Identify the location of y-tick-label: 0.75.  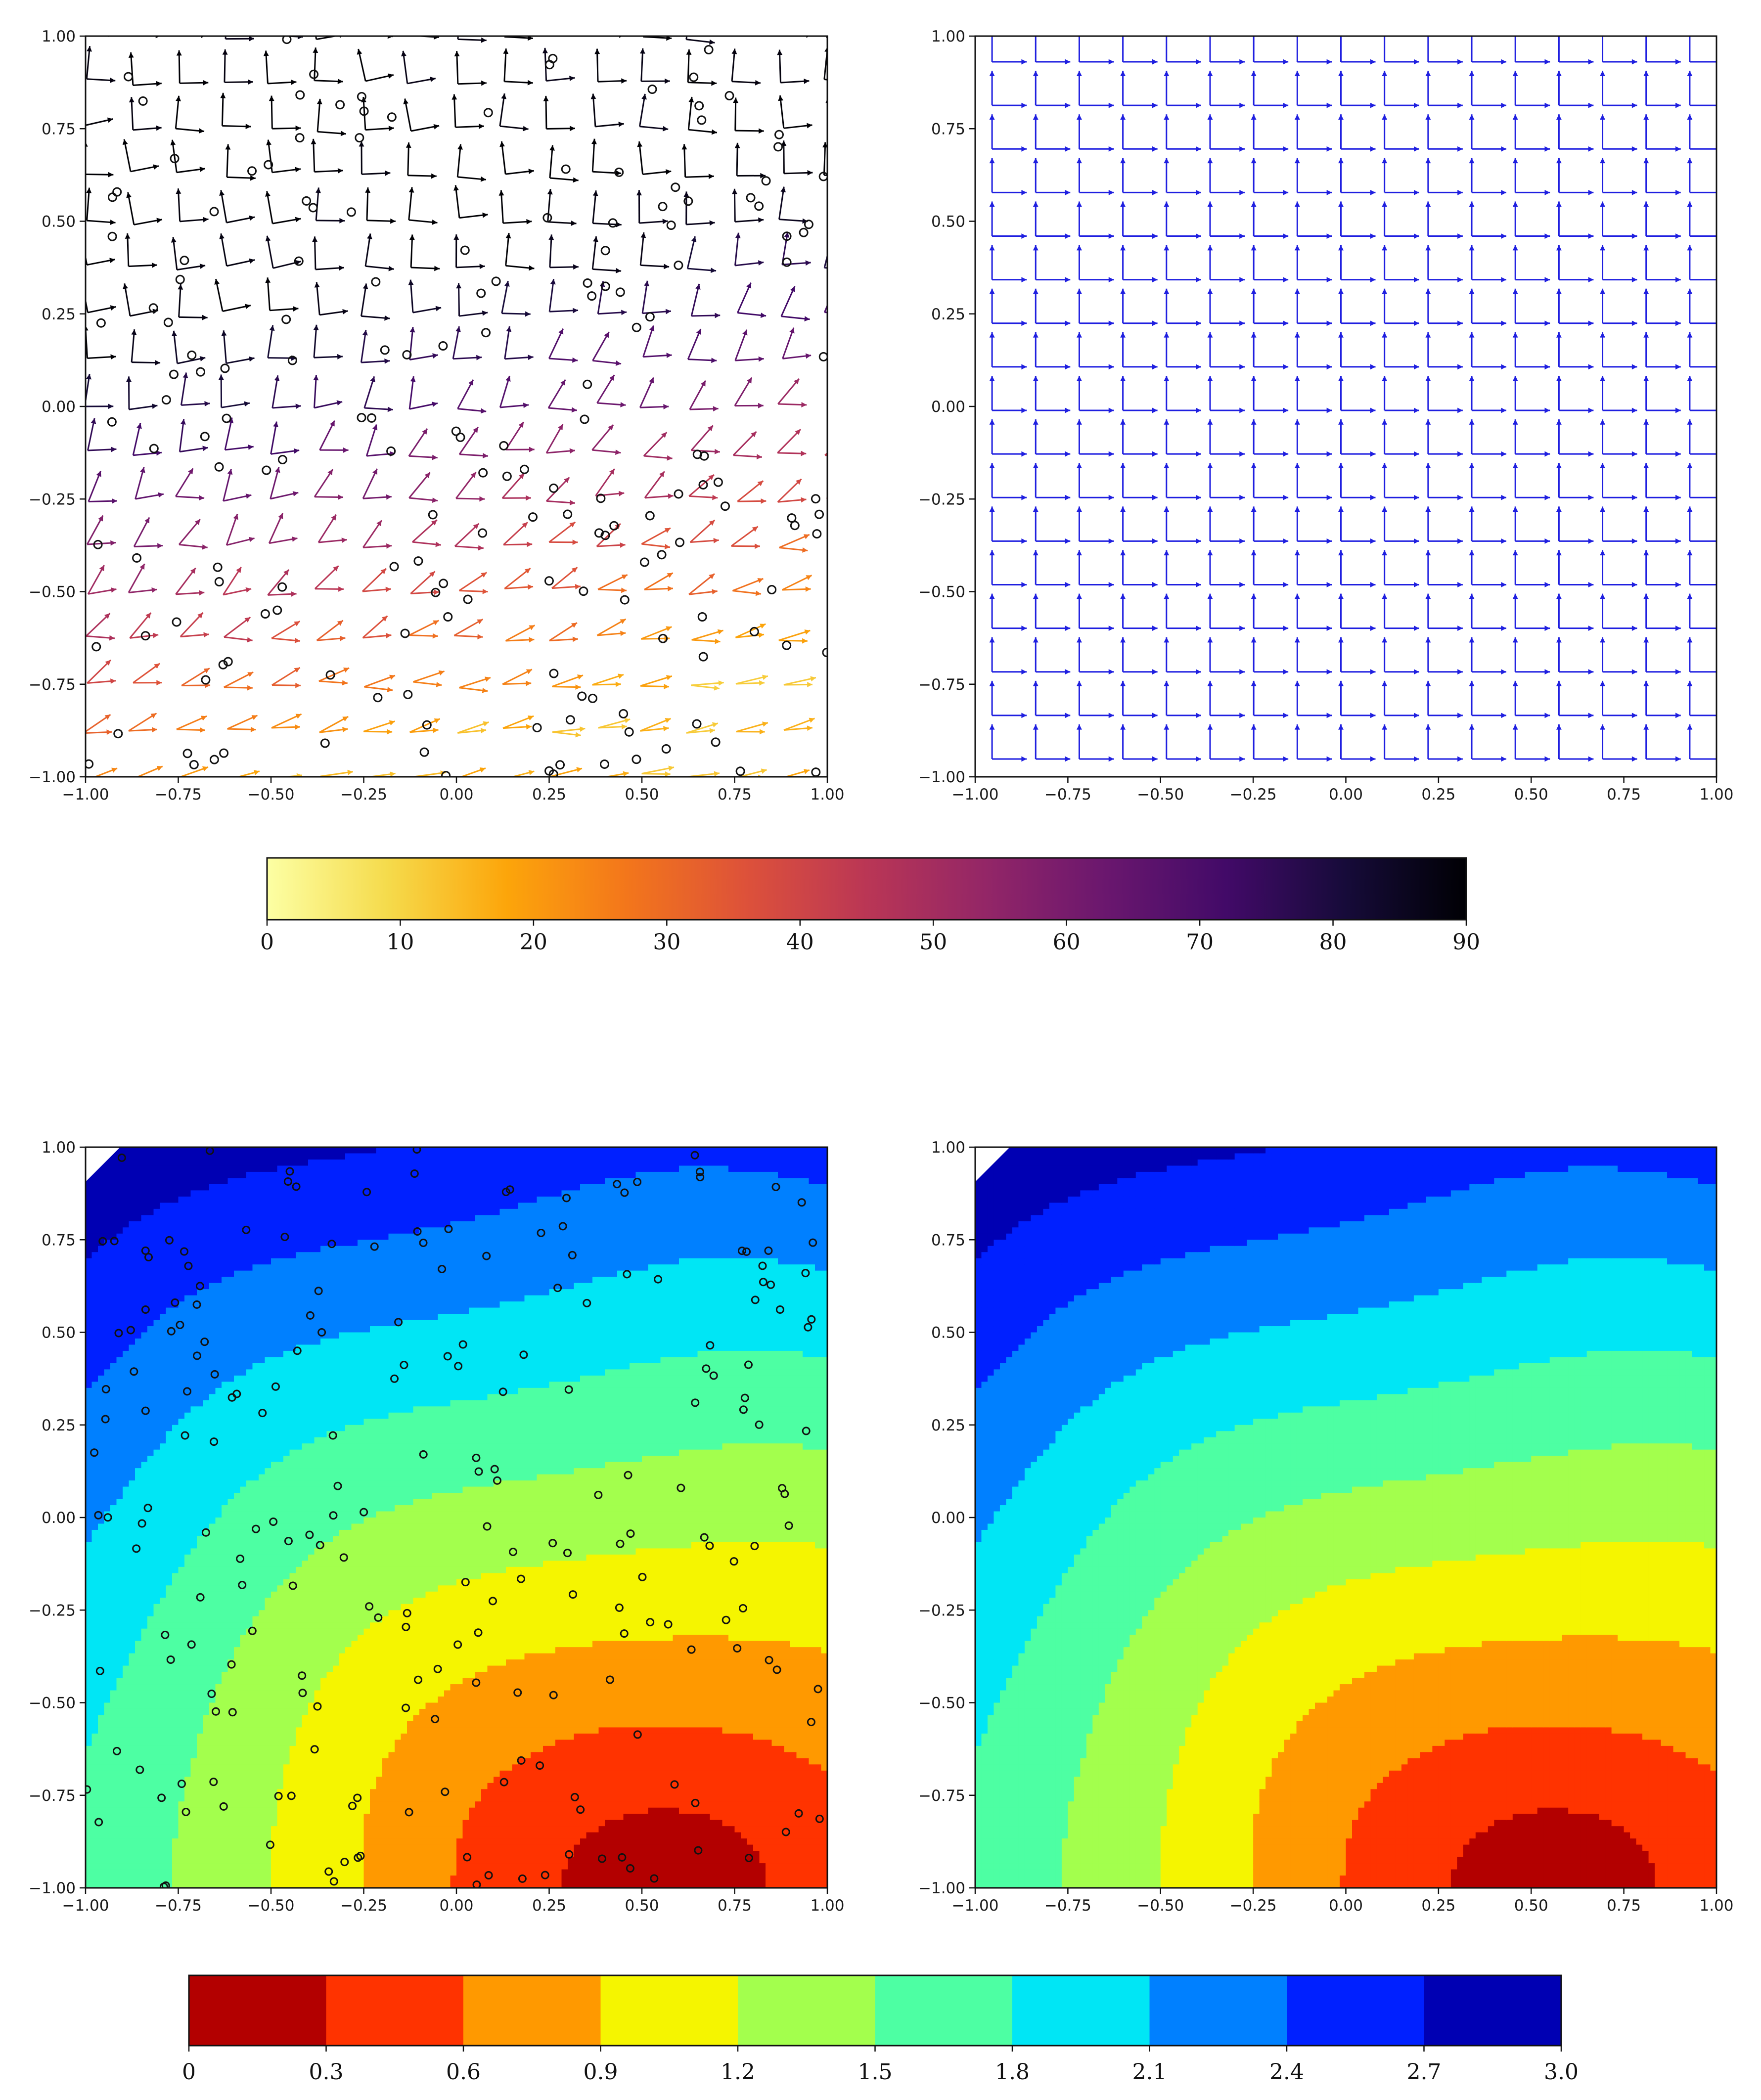
(948, 129).